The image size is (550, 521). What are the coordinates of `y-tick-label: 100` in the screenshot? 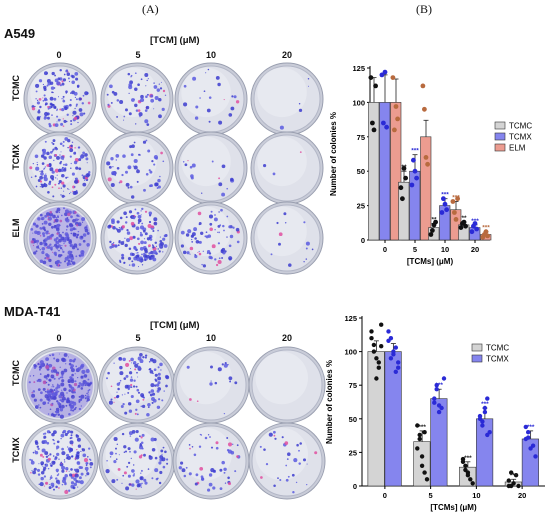 It's located at (350, 352).